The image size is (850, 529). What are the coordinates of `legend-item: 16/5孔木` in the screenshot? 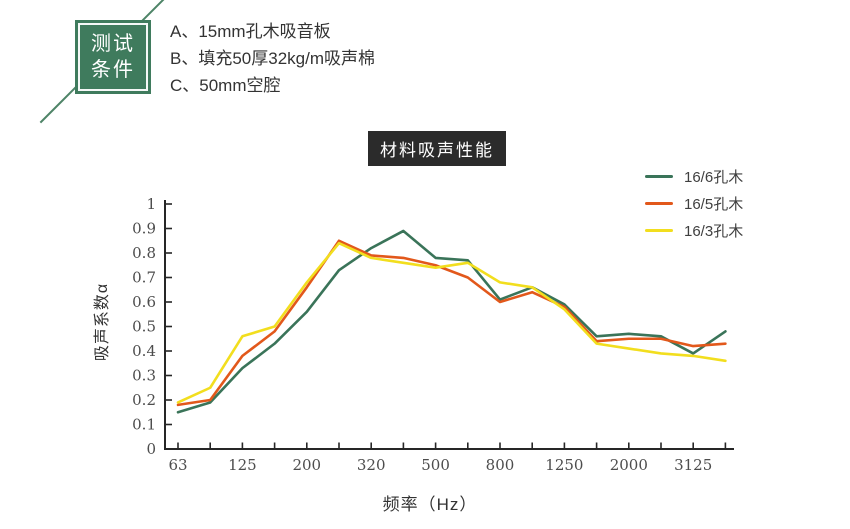 It's located at (694, 203).